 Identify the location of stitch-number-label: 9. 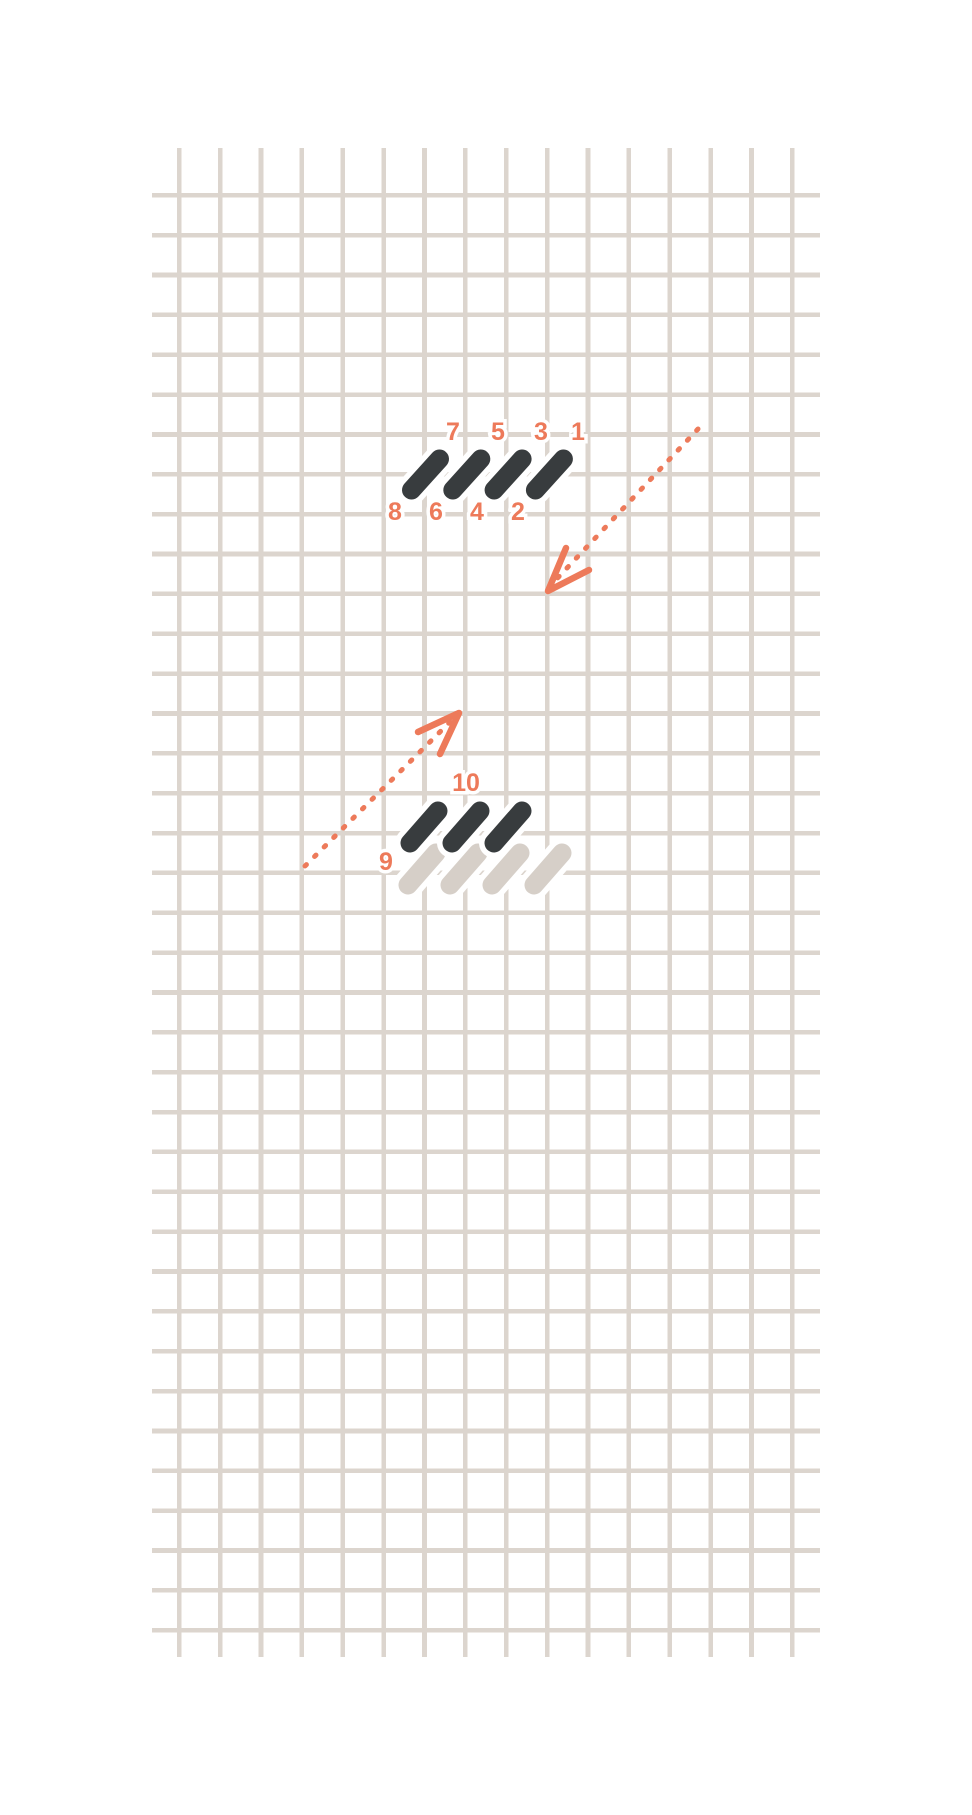
(386, 862).